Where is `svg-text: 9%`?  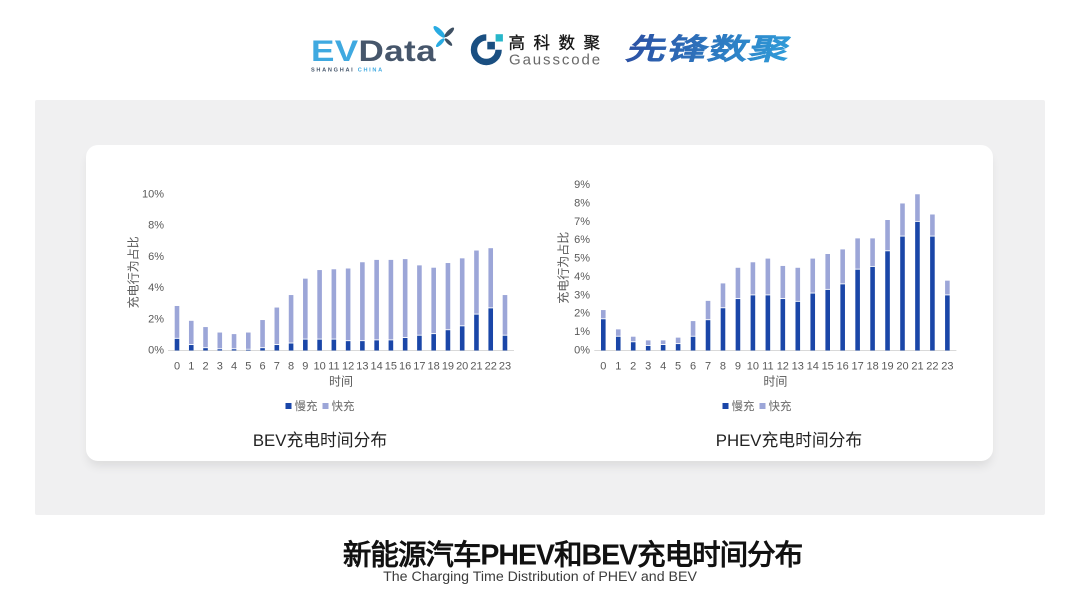
svg-text: 9% is located at coordinates (582, 185).